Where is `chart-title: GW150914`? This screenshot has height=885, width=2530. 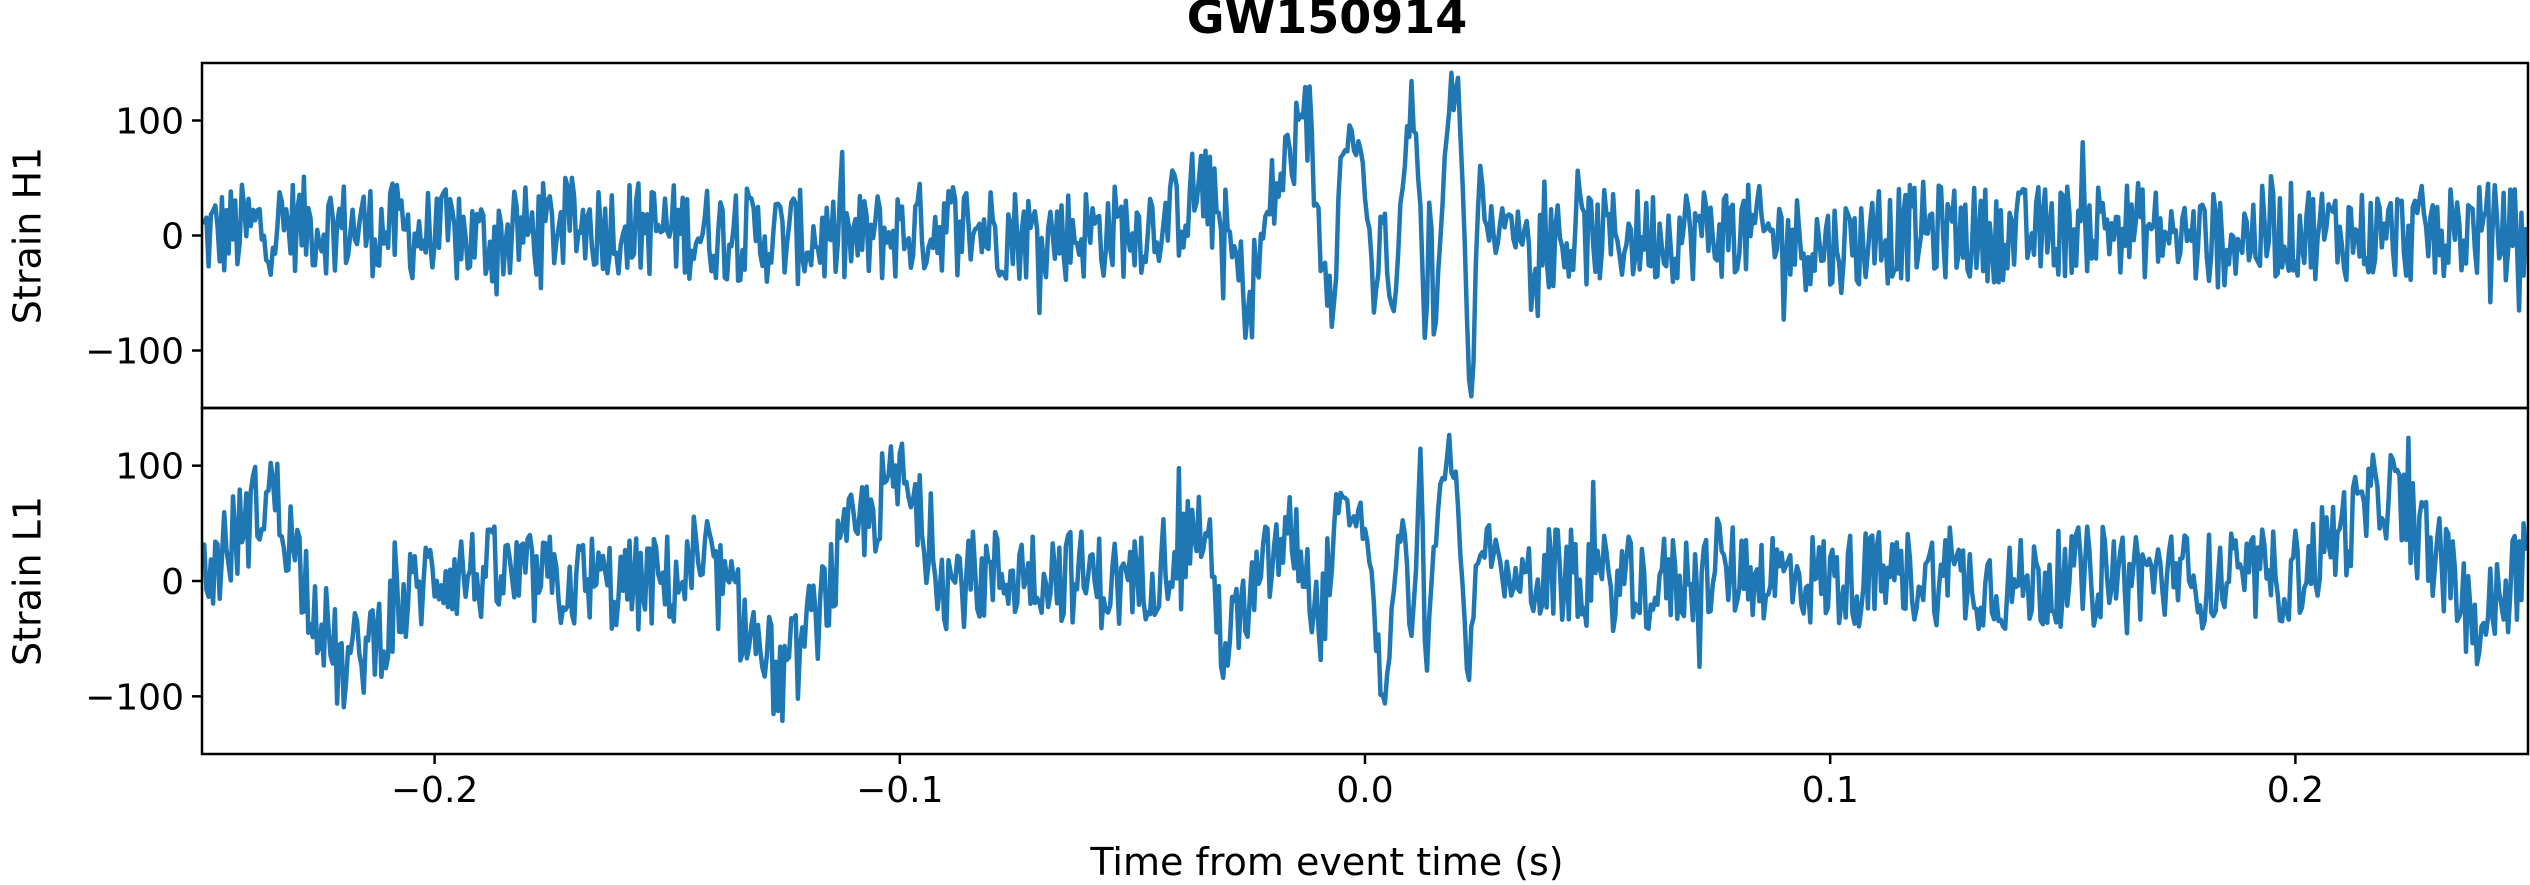
chart-title: GW150914 is located at coordinates (1327, 22).